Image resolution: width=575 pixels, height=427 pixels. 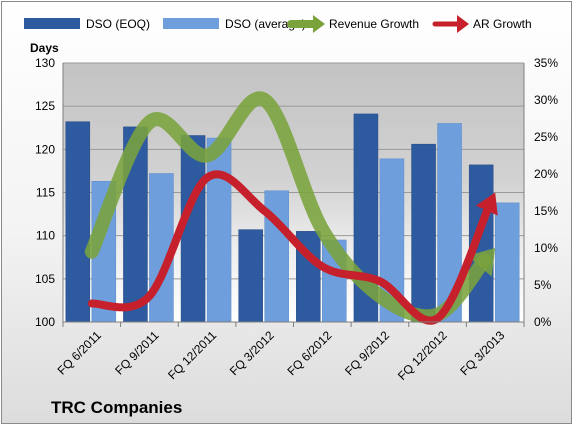 I want to click on x-category-label: FQ 12/2011, so click(x=192, y=355).